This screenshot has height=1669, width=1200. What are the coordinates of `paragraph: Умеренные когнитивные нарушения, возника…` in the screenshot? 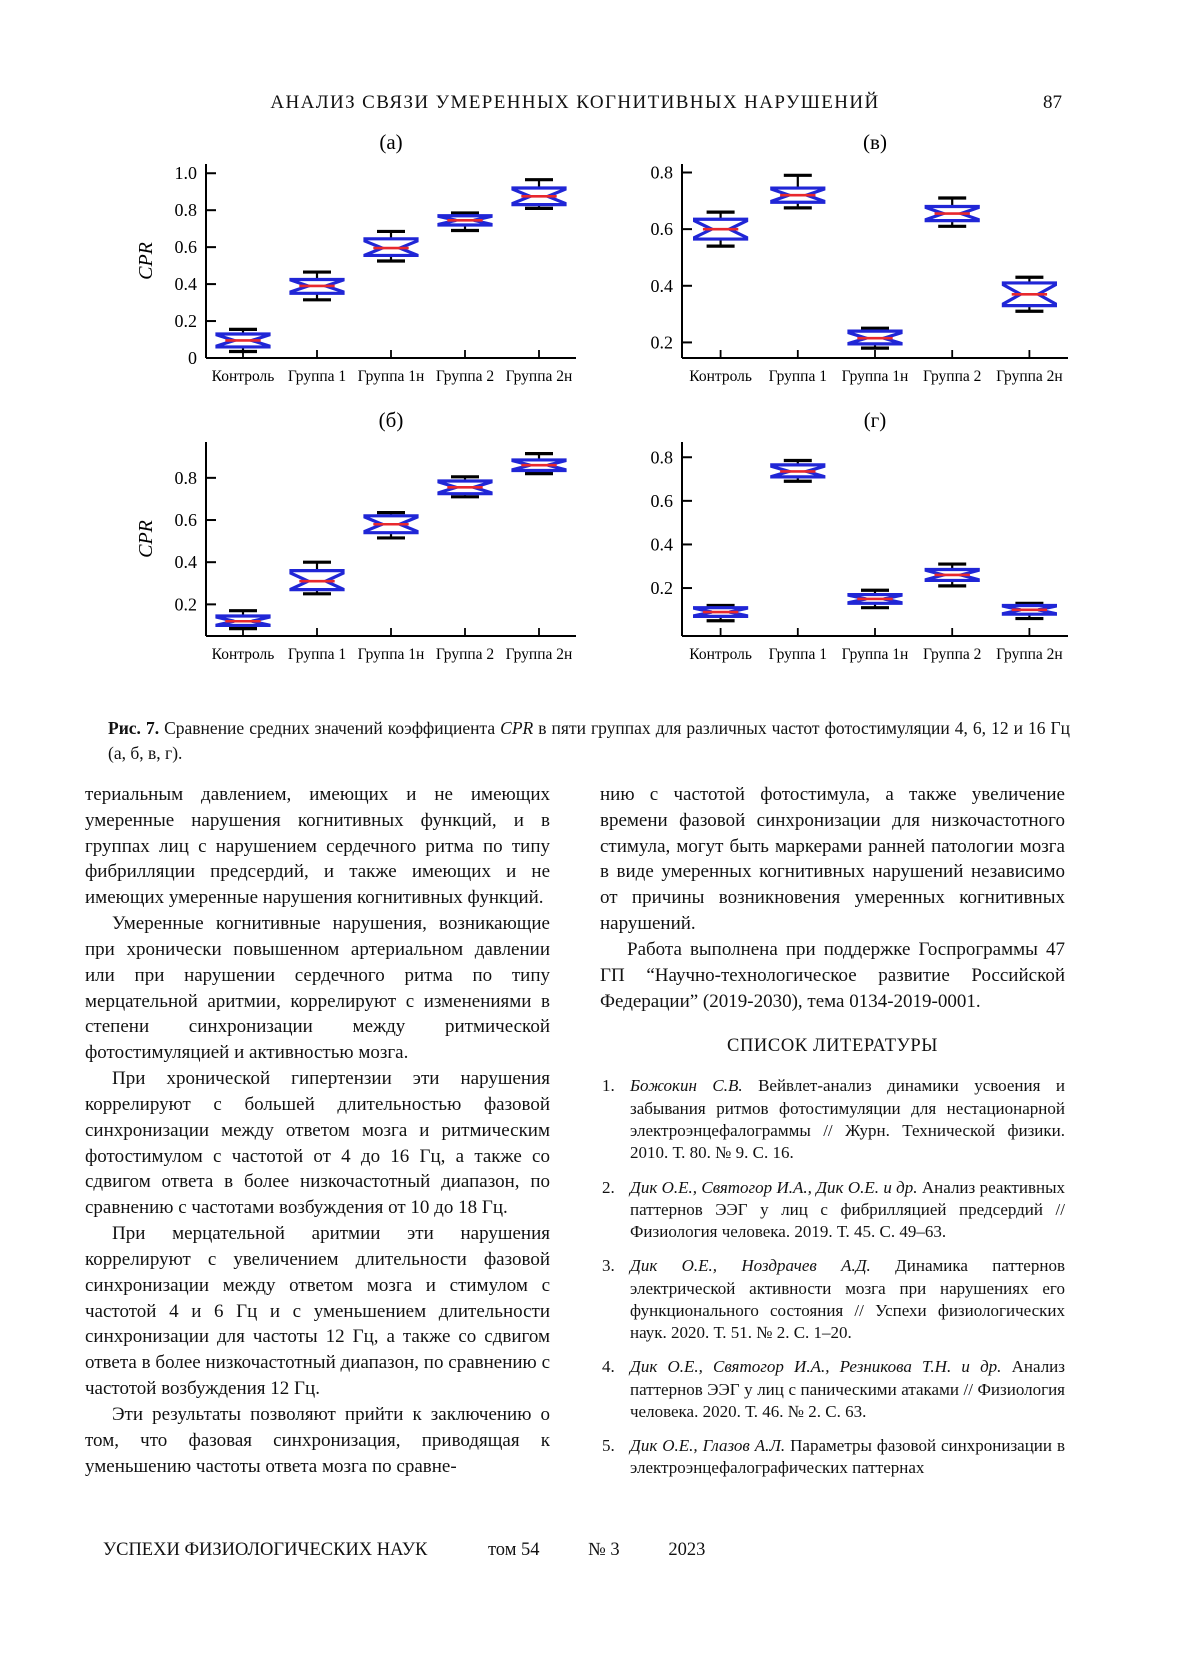 It's located at (317, 988).